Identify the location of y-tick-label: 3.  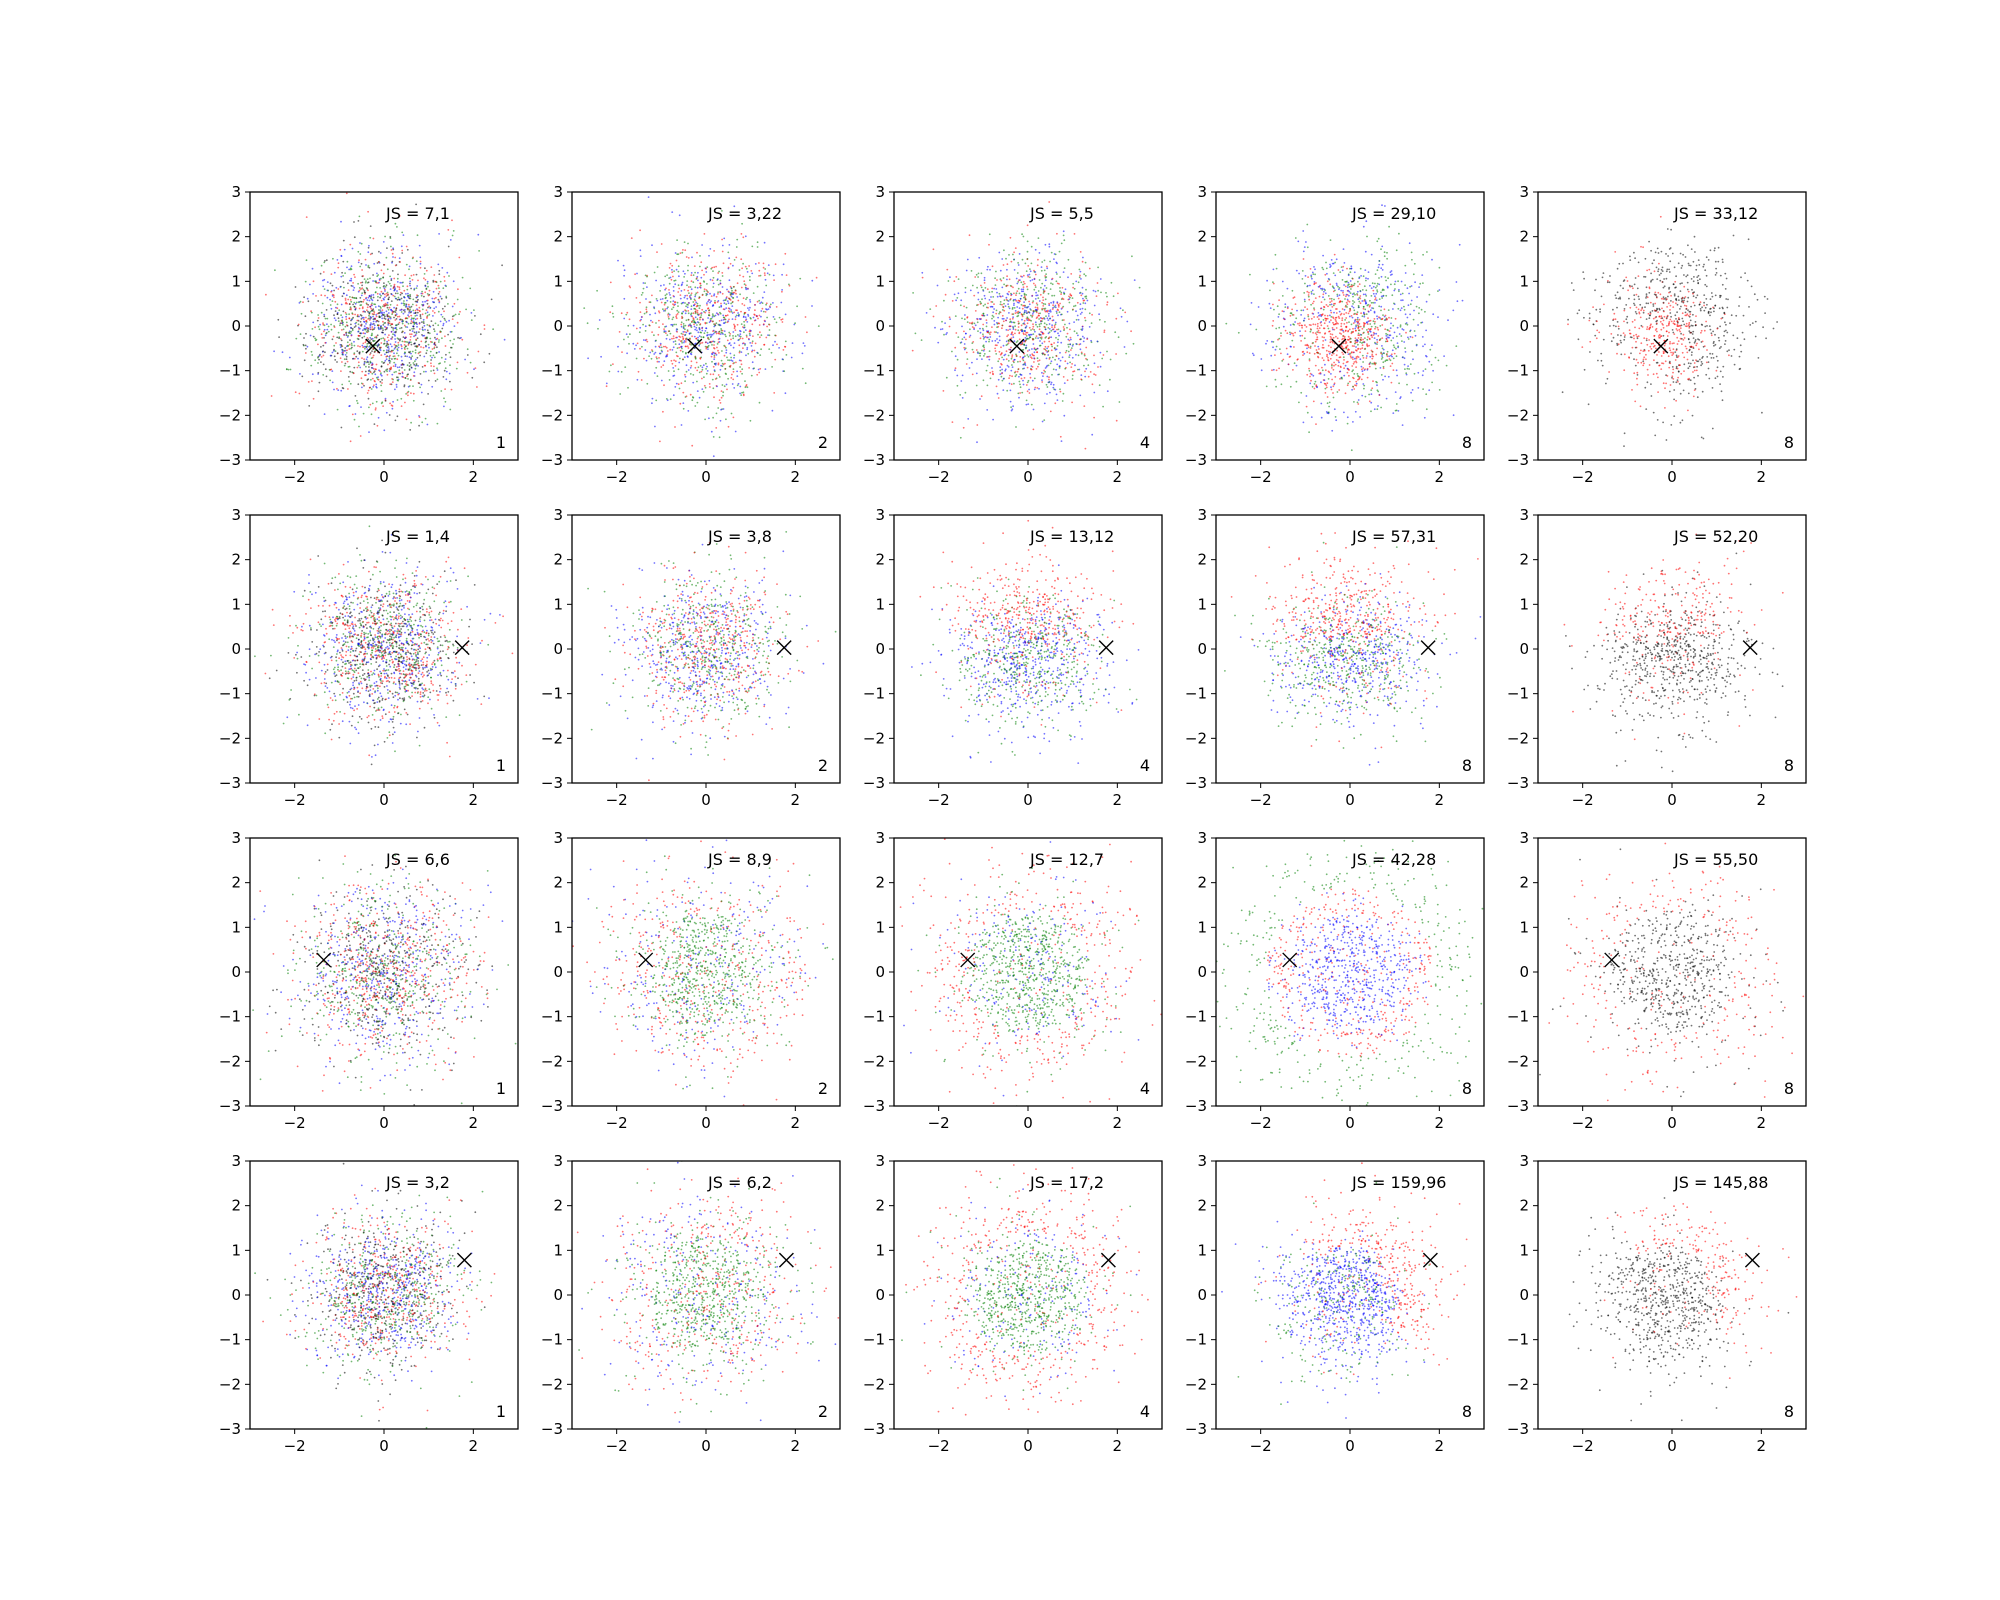
(880, 192).